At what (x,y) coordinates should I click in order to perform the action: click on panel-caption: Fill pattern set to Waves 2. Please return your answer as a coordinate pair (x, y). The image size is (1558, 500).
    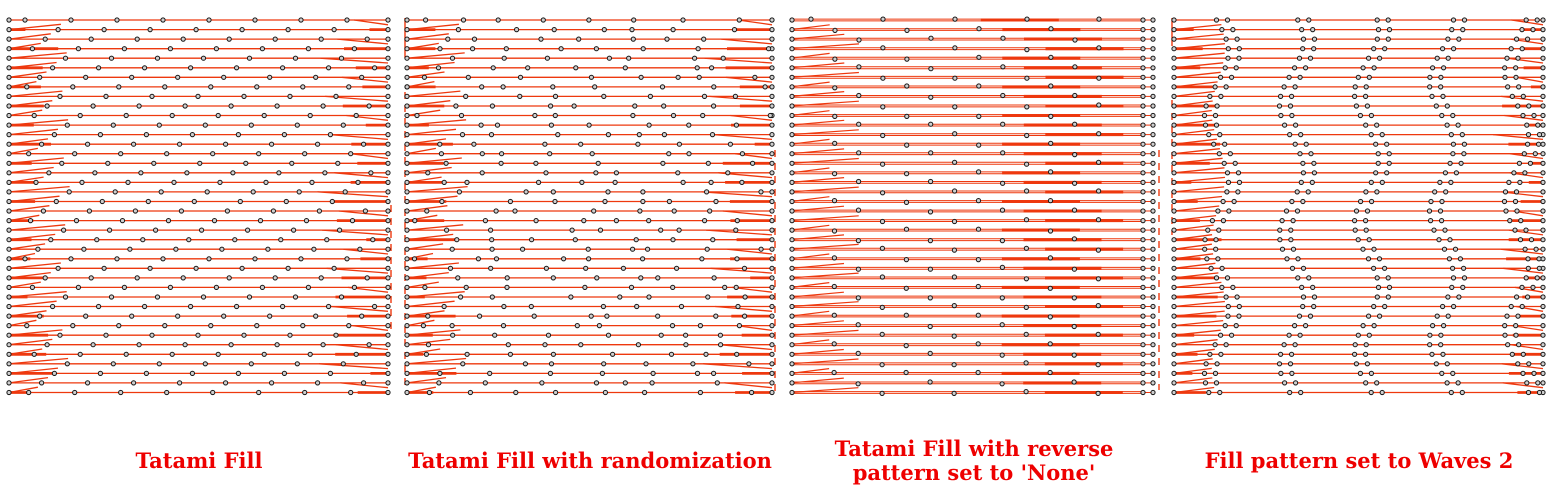
    Looking at the image, I should click on (1359, 461).